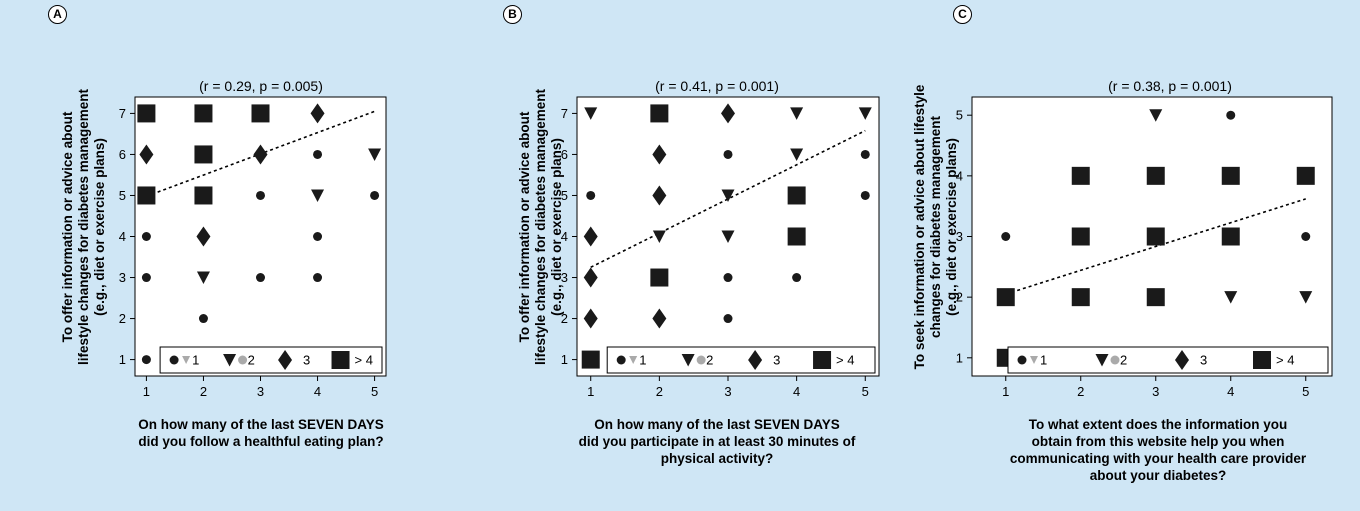  What do you see at coordinates (1158, 424) in the screenshot?
I see `x-axis-label-line: To what extent does the information you` at bounding box center [1158, 424].